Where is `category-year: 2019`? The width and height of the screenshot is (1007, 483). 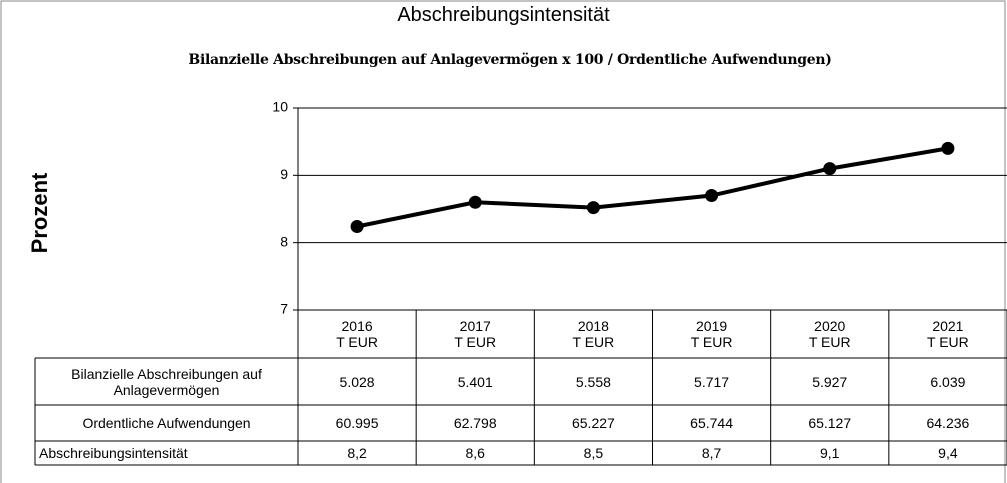 category-year: 2019 is located at coordinates (712, 326).